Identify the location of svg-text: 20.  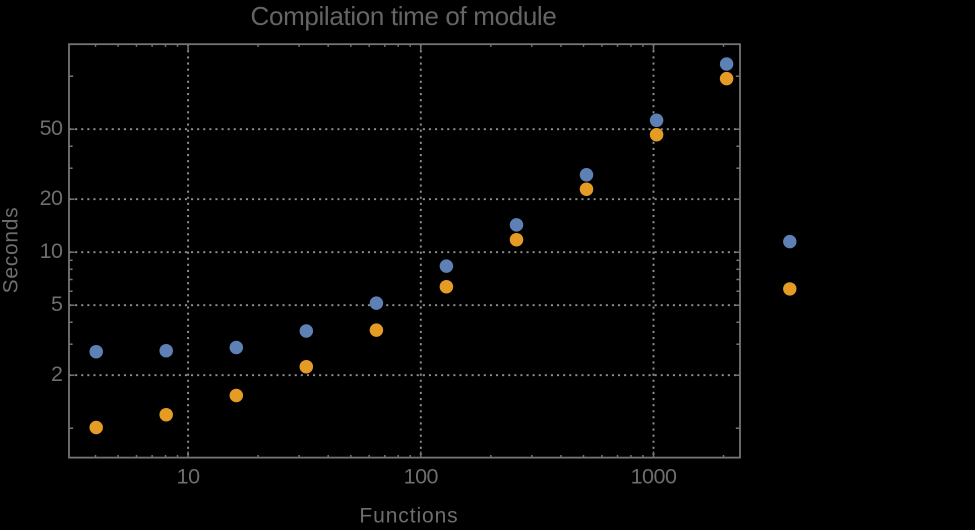
(51, 198).